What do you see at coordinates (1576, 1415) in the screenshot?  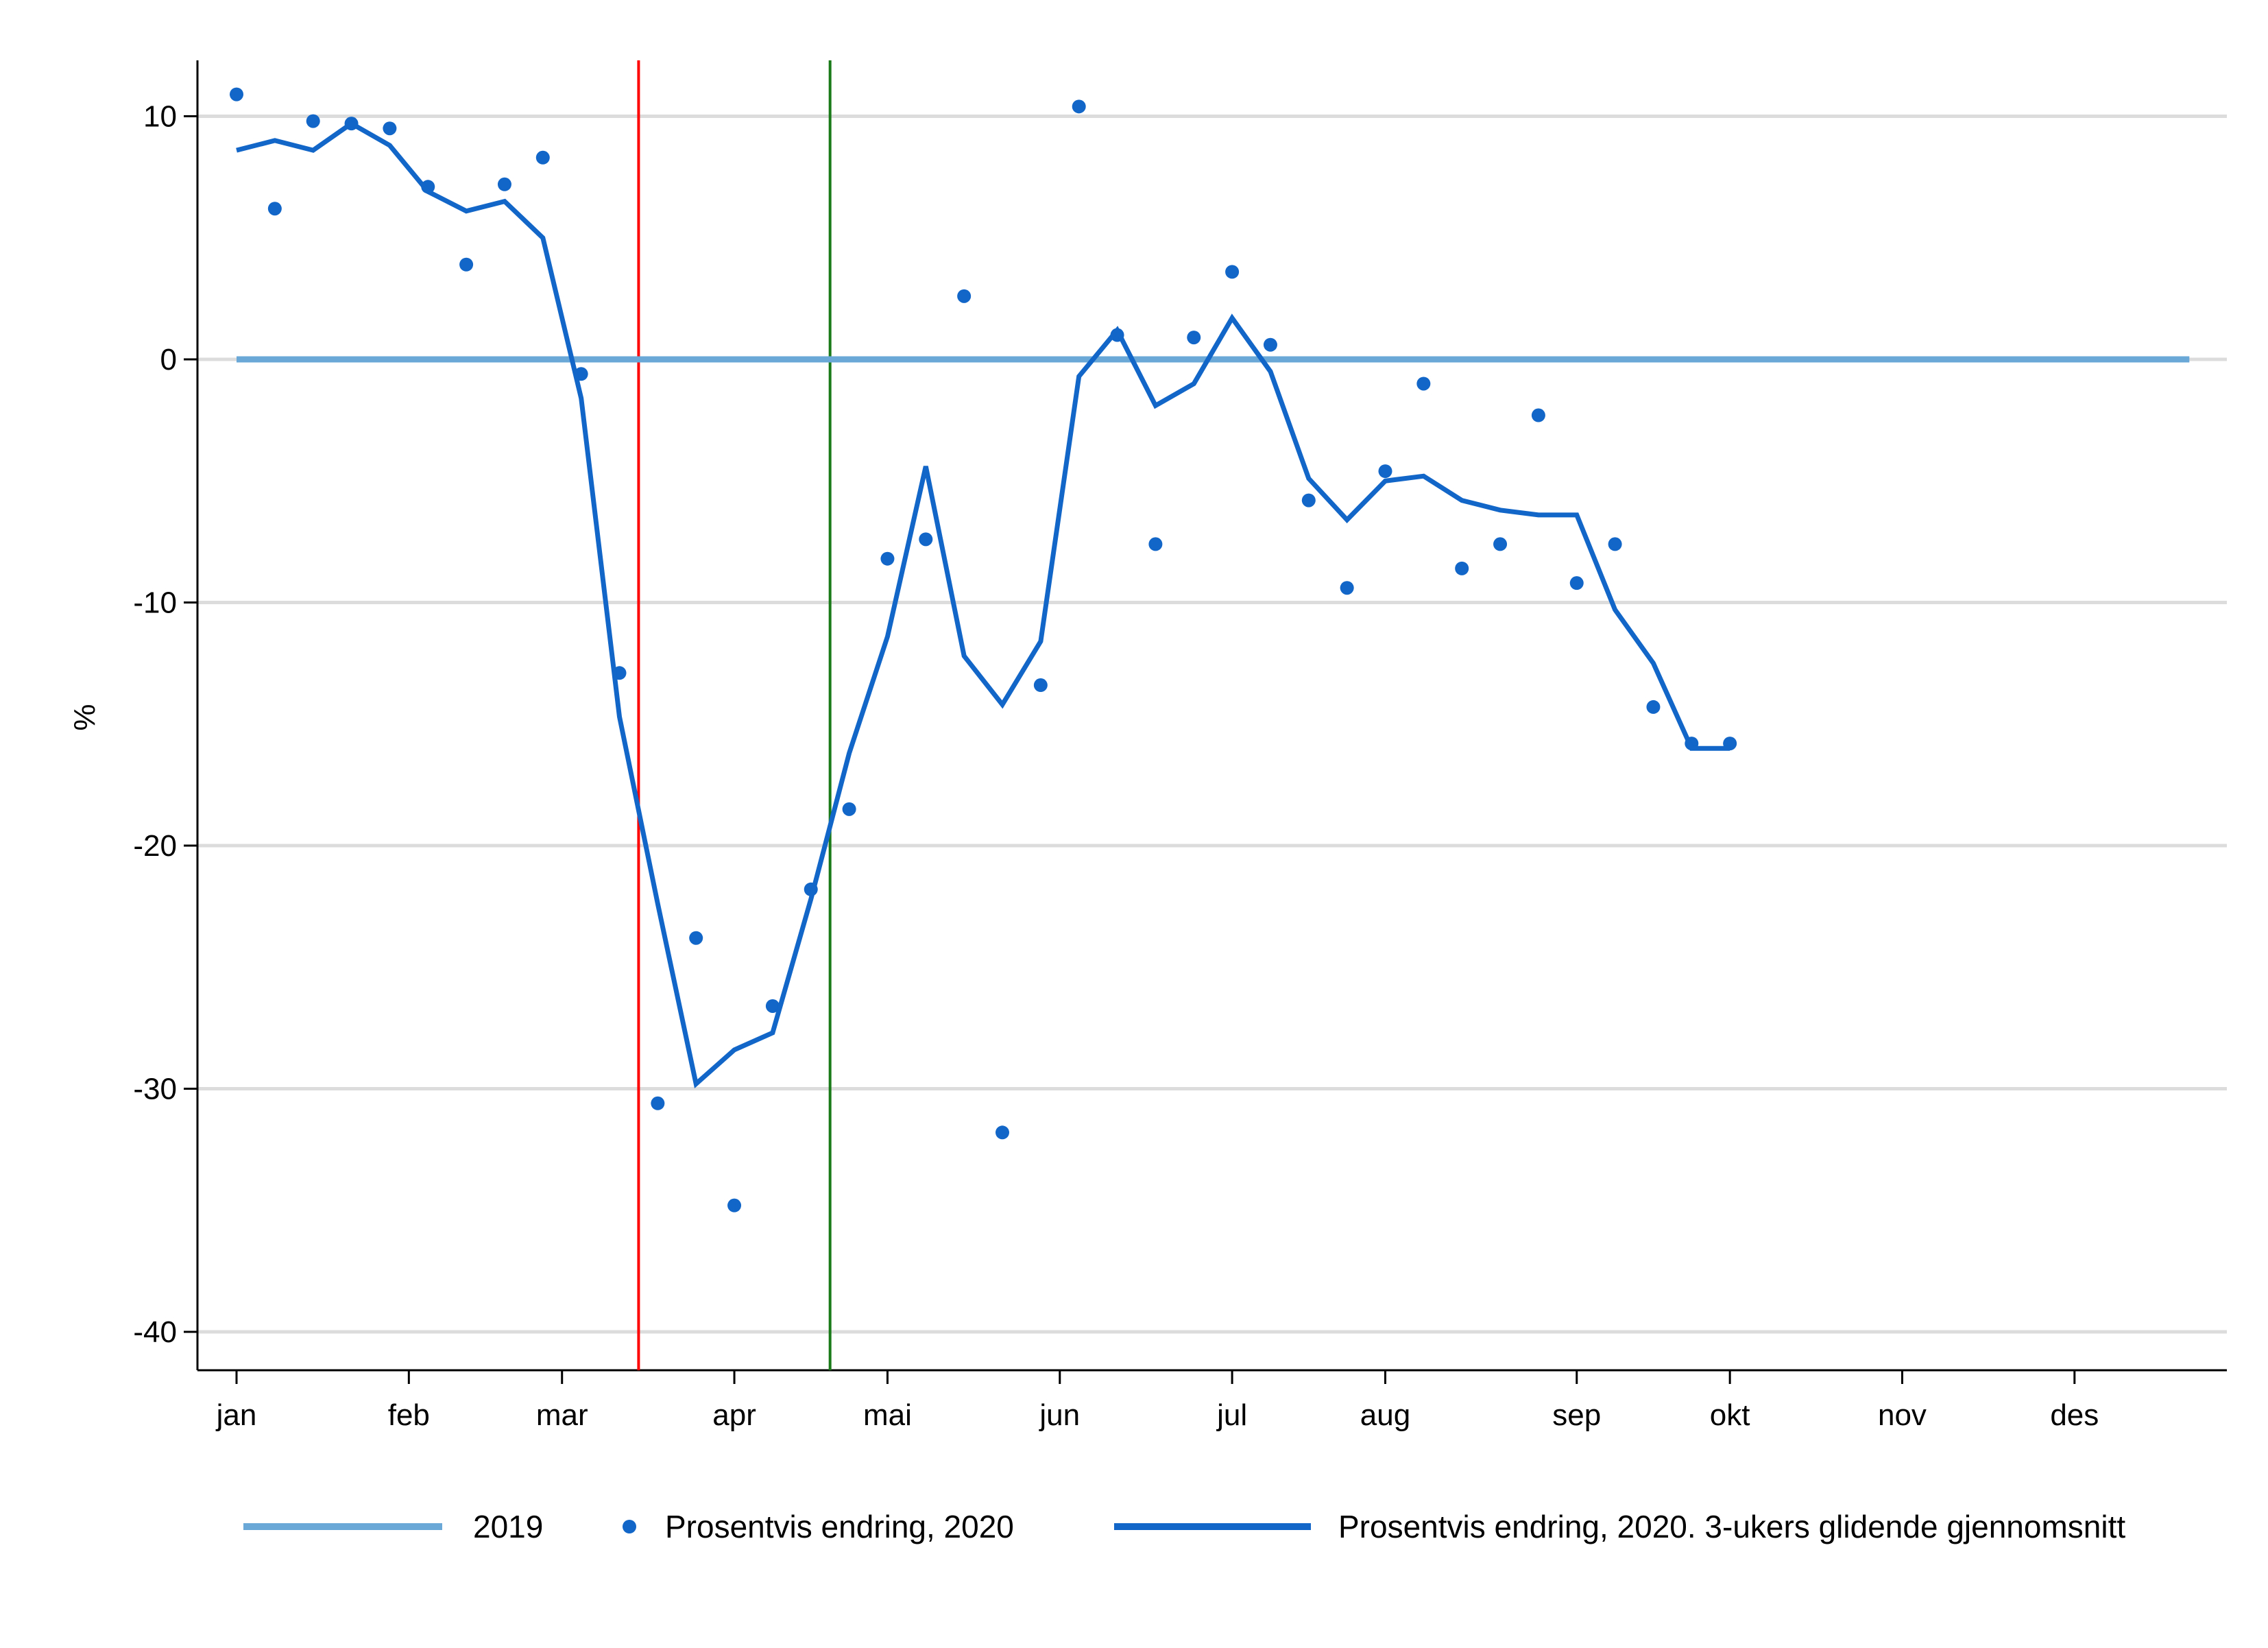 I see `x-tick-label-sep: sep` at bounding box center [1576, 1415].